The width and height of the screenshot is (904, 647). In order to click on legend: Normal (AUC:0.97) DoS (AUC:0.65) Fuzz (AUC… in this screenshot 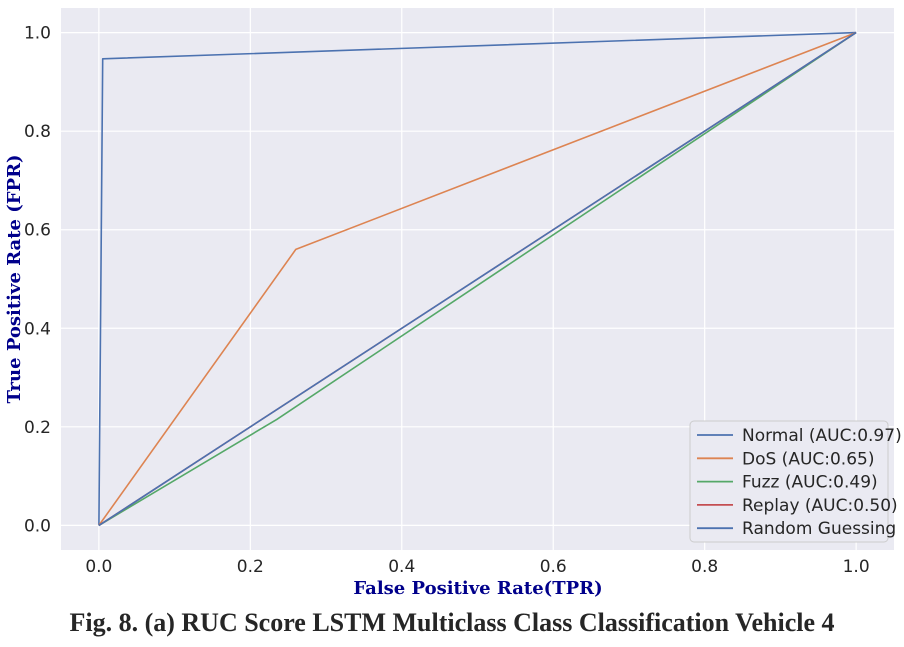, I will do `click(795, 481)`.